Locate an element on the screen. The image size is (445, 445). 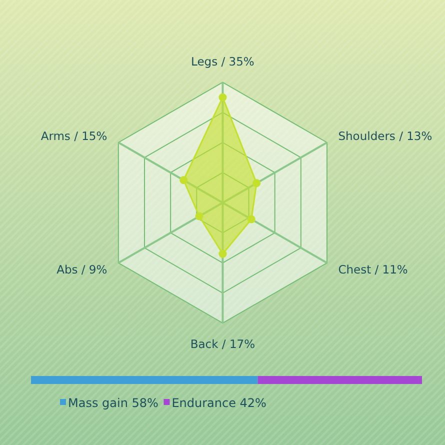
spoke-label: Back / 17% is located at coordinates (223, 344).